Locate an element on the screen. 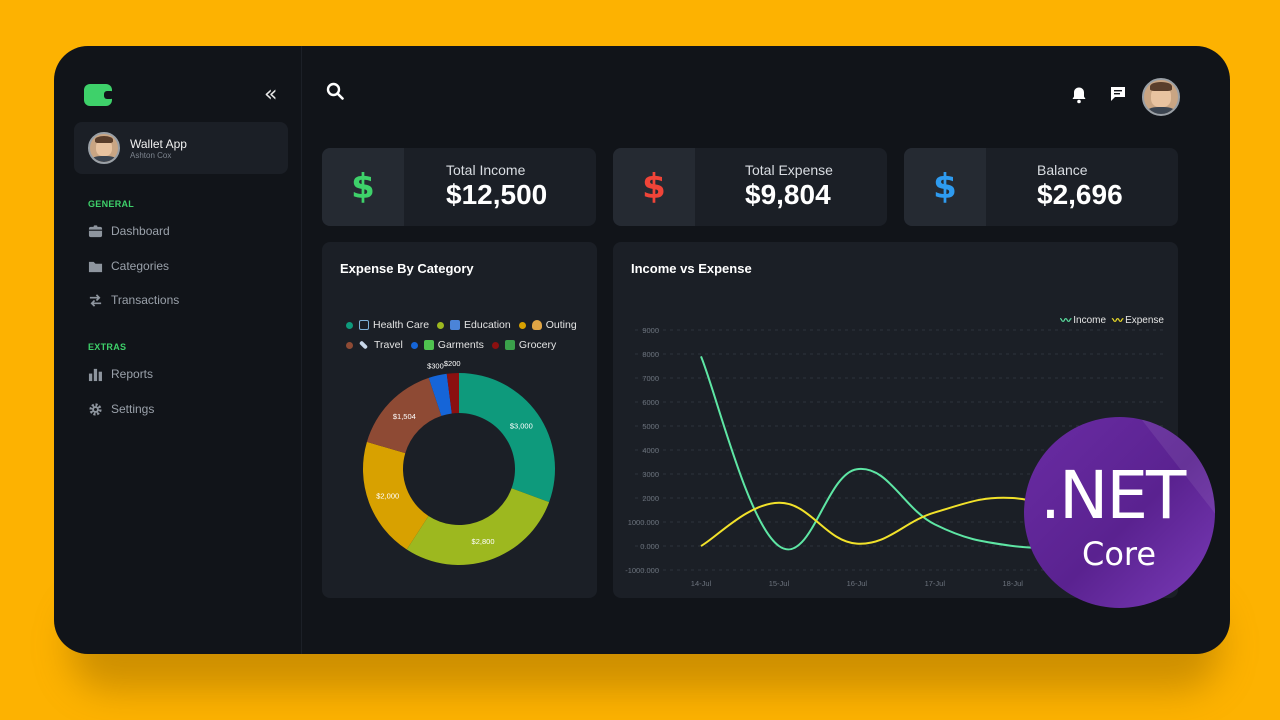 The image size is (1280, 720). donut-legend-row-1: Health Care Education Outing is located at coordinates (465, 325).